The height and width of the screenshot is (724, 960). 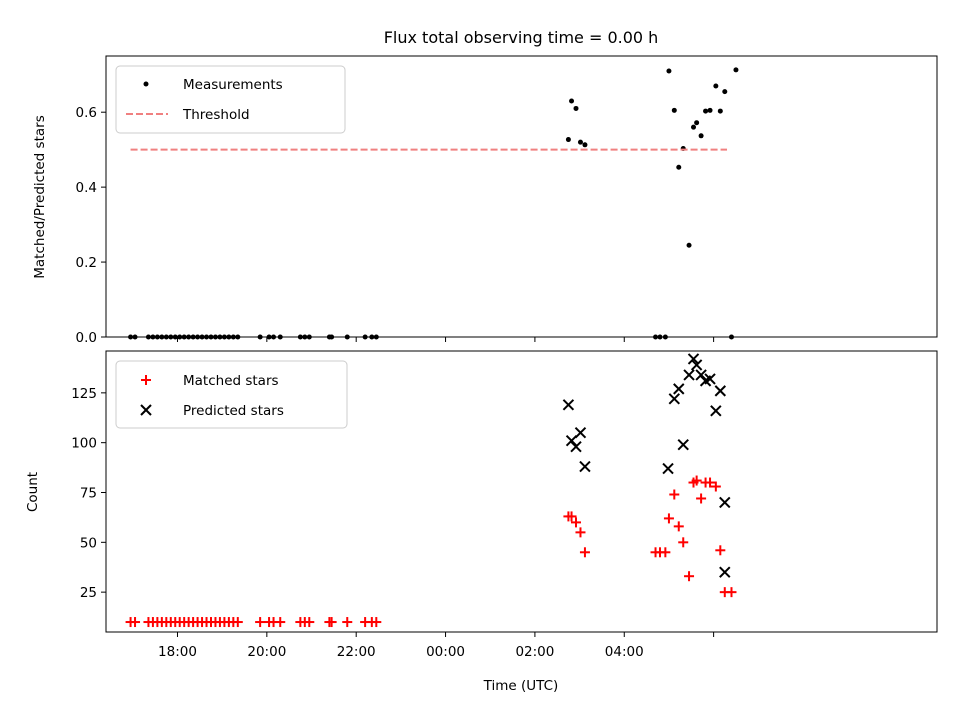 I want to click on bottom-legend-box, so click(x=231, y=394).